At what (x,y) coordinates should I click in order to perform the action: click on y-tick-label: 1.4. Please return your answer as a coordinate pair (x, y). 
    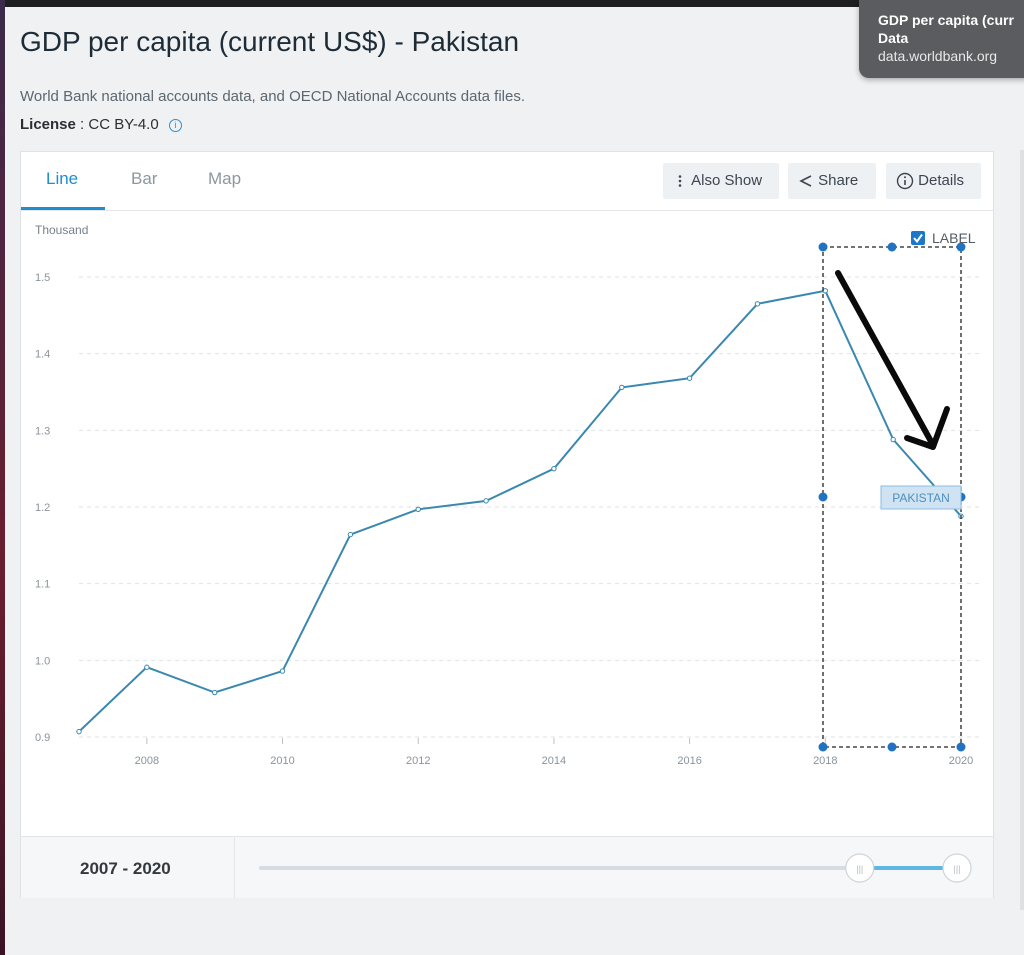
    Looking at the image, I should click on (42, 355).